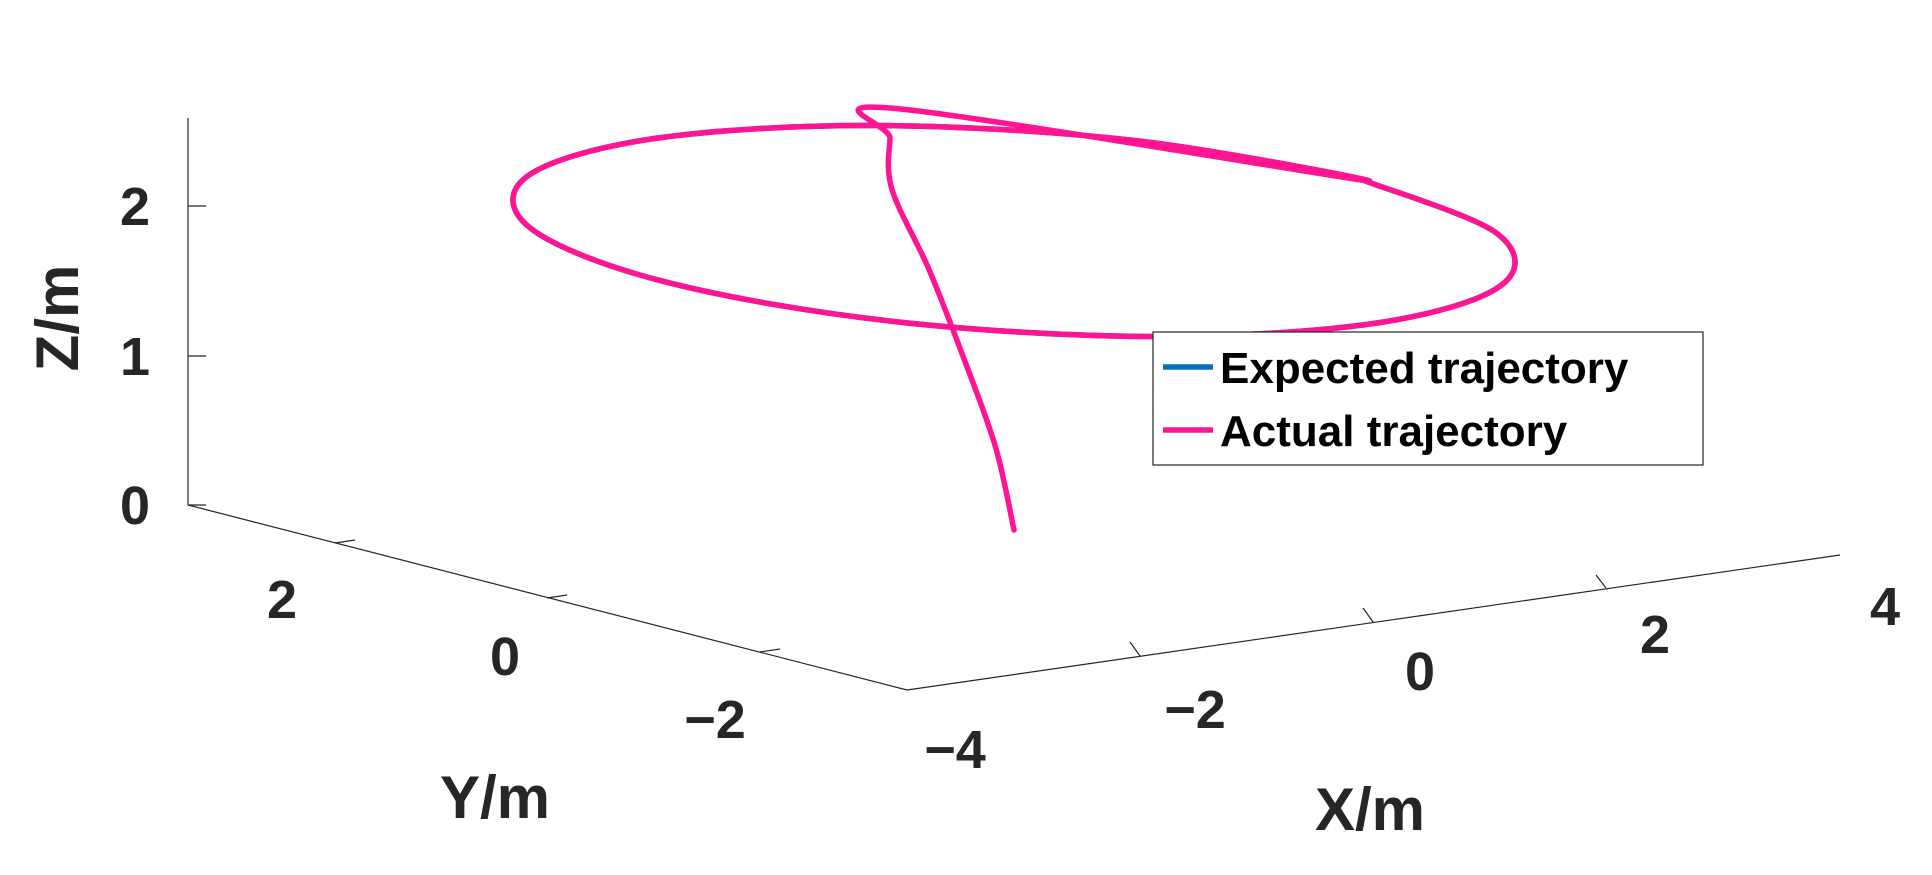 The image size is (1932, 875). I want to click on x-tick-label: 2, so click(1655, 635).